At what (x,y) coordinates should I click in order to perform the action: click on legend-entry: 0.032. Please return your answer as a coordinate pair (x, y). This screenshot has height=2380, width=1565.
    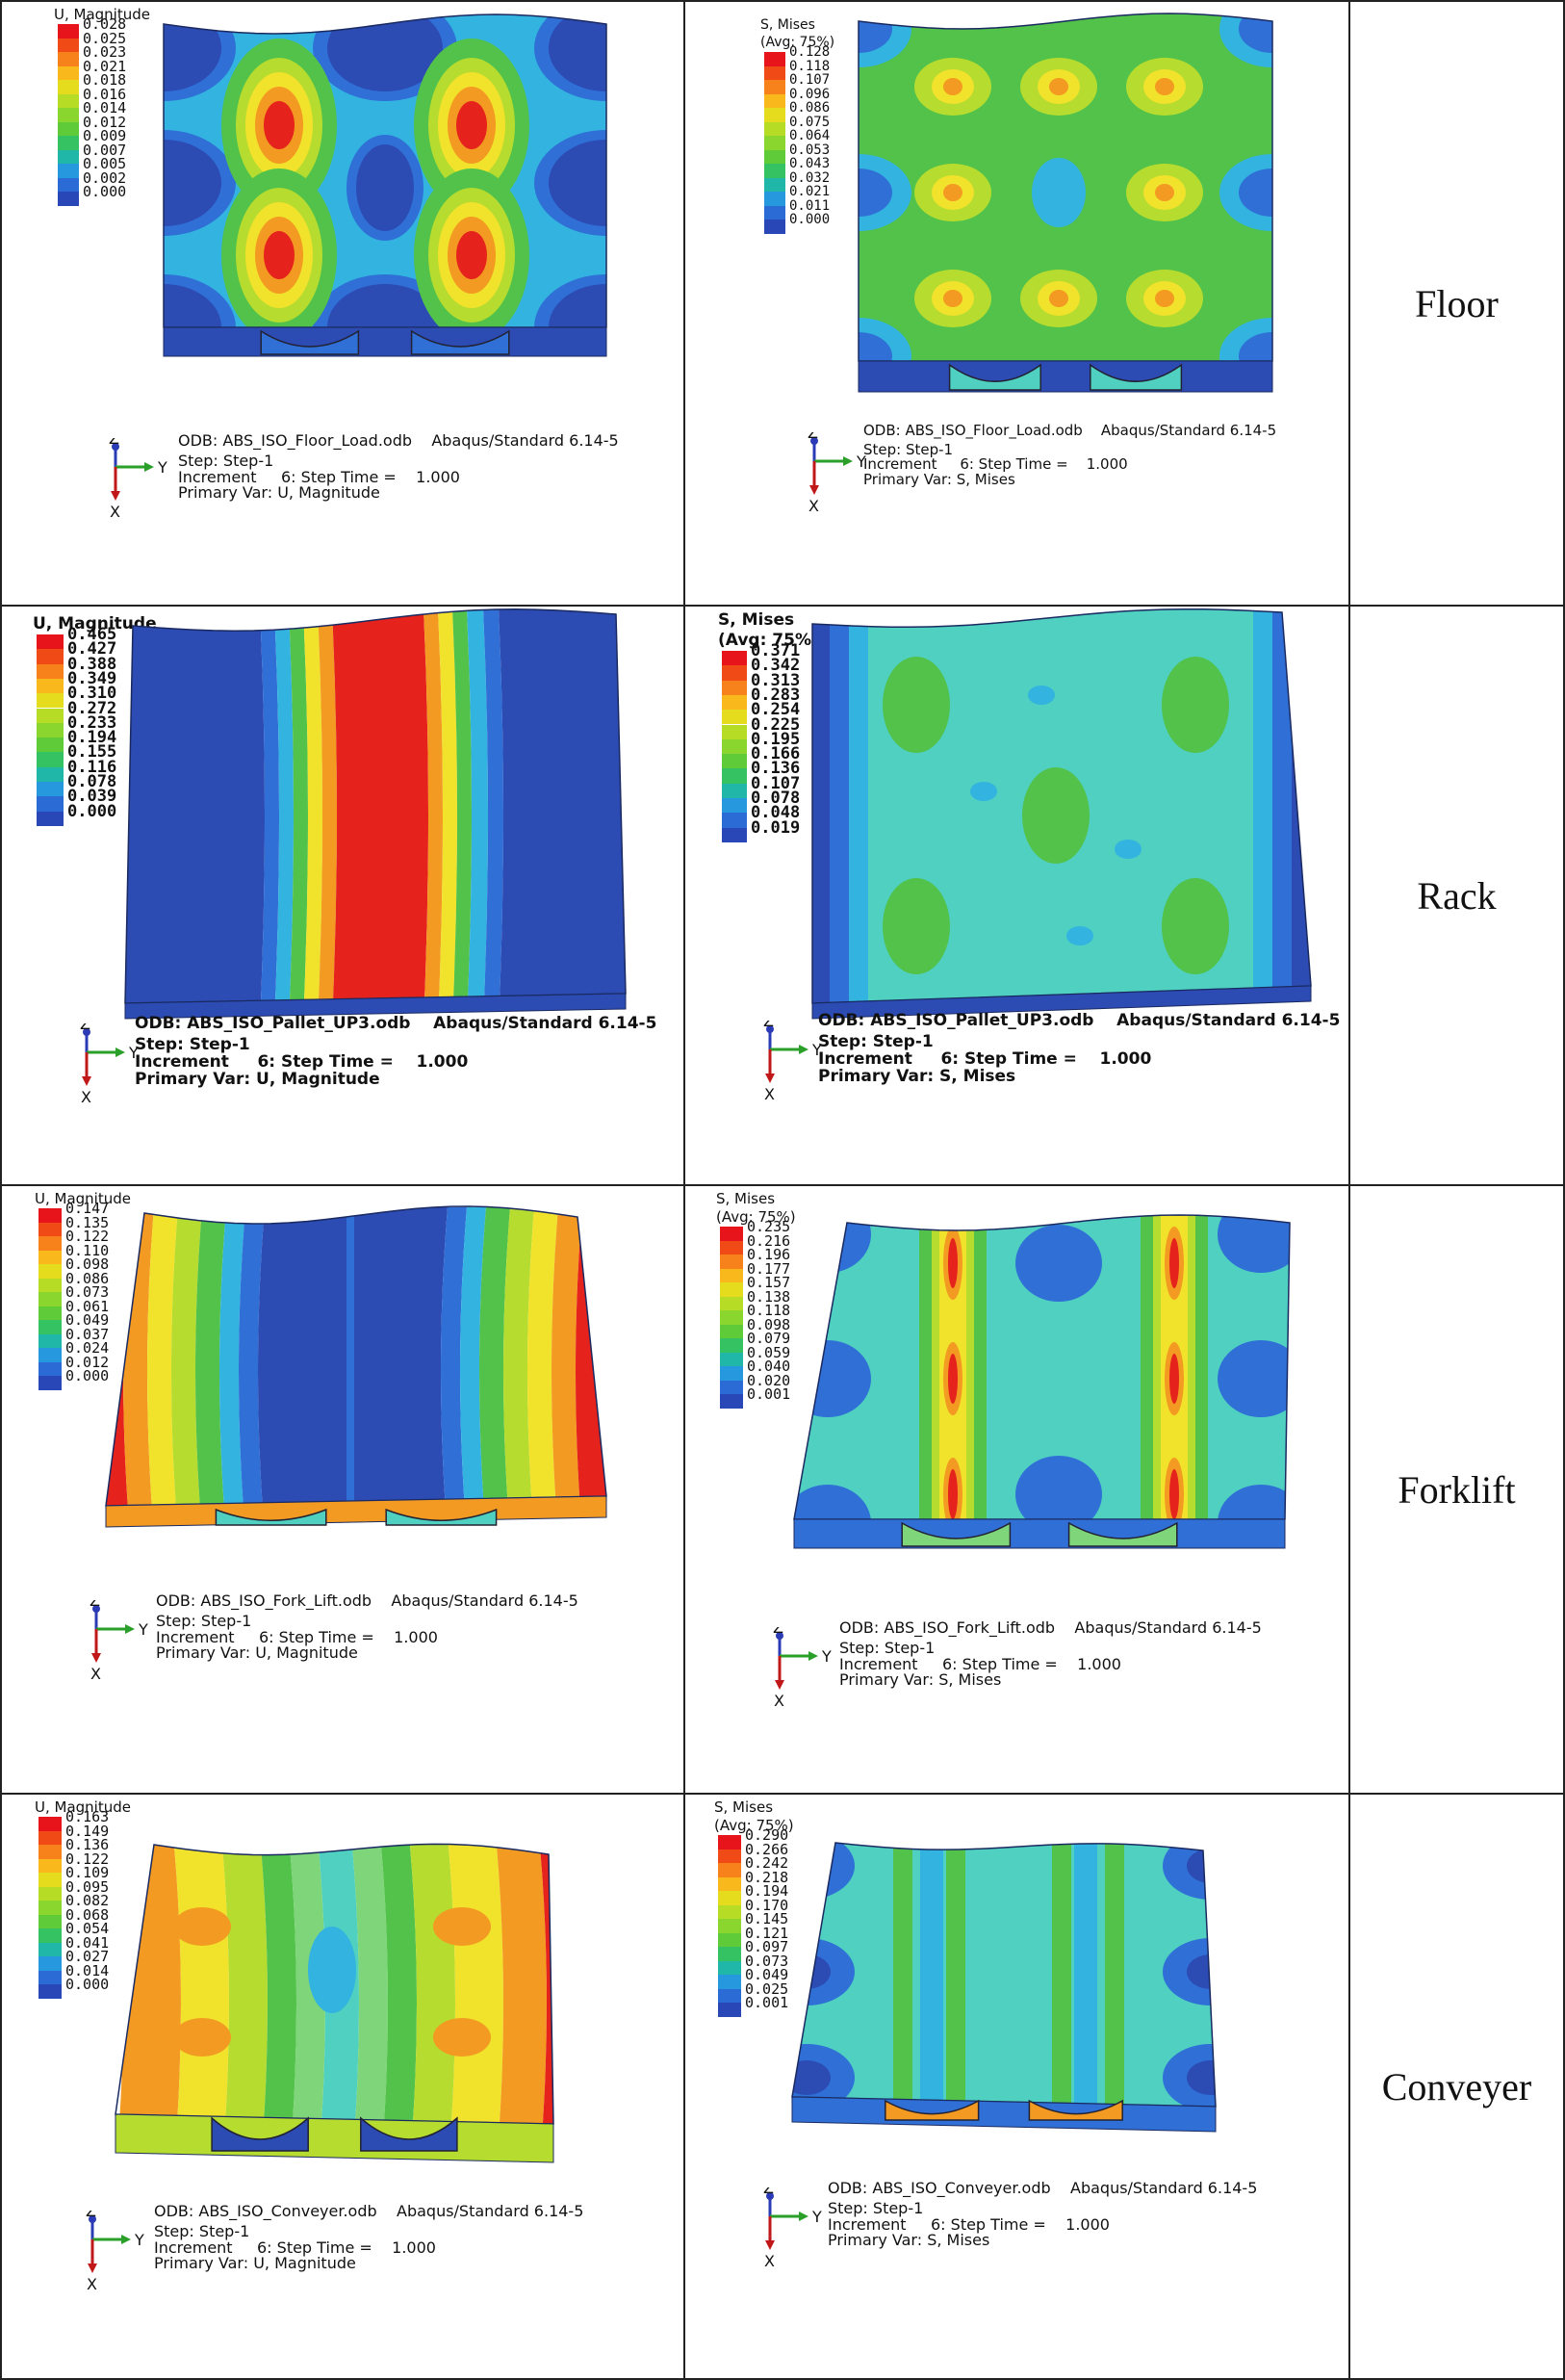
    Looking at the image, I should click on (797, 181).